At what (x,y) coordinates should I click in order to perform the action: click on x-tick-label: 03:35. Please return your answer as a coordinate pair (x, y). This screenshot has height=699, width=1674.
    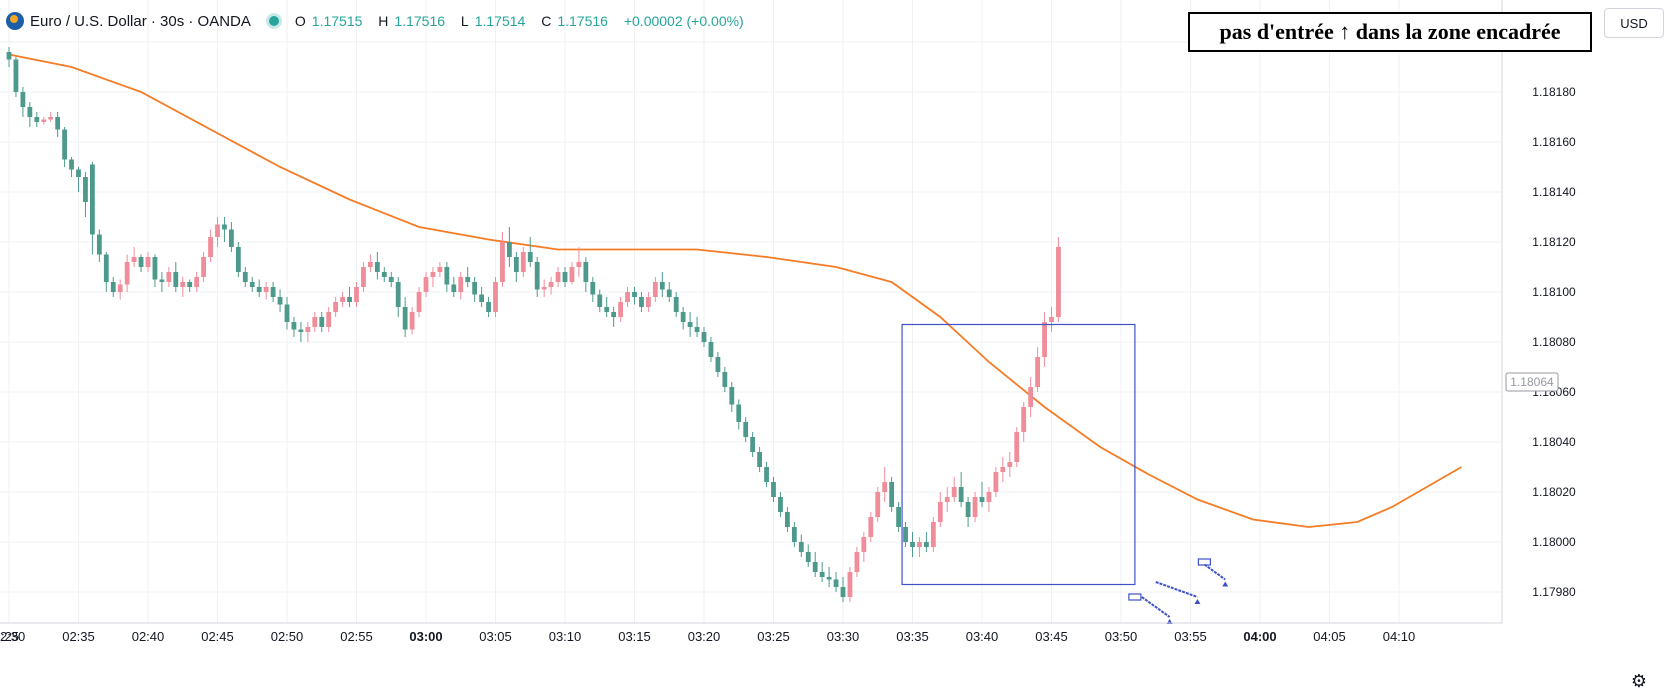
    Looking at the image, I should click on (912, 636).